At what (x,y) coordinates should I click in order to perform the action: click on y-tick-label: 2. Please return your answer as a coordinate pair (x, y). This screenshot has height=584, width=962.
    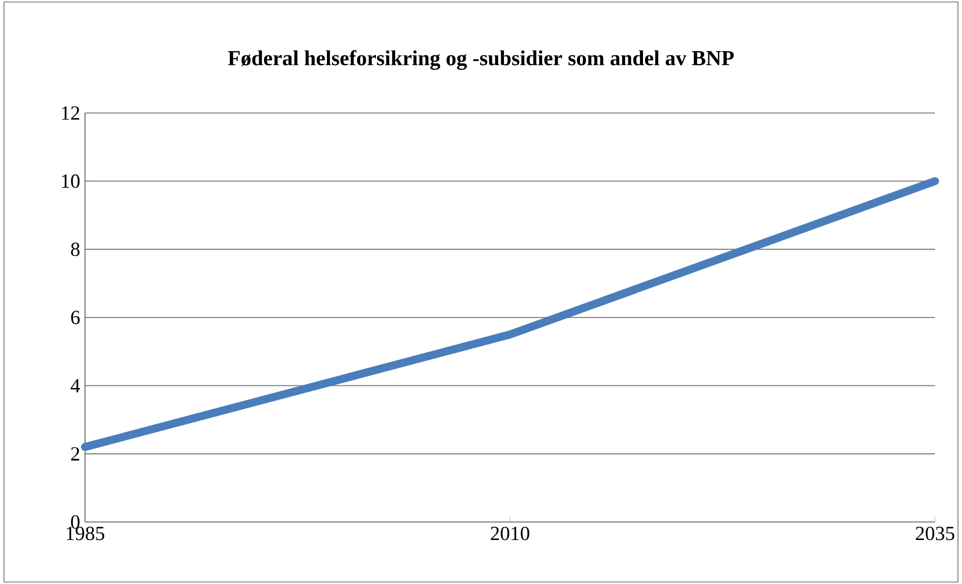
    Looking at the image, I should click on (75, 453).